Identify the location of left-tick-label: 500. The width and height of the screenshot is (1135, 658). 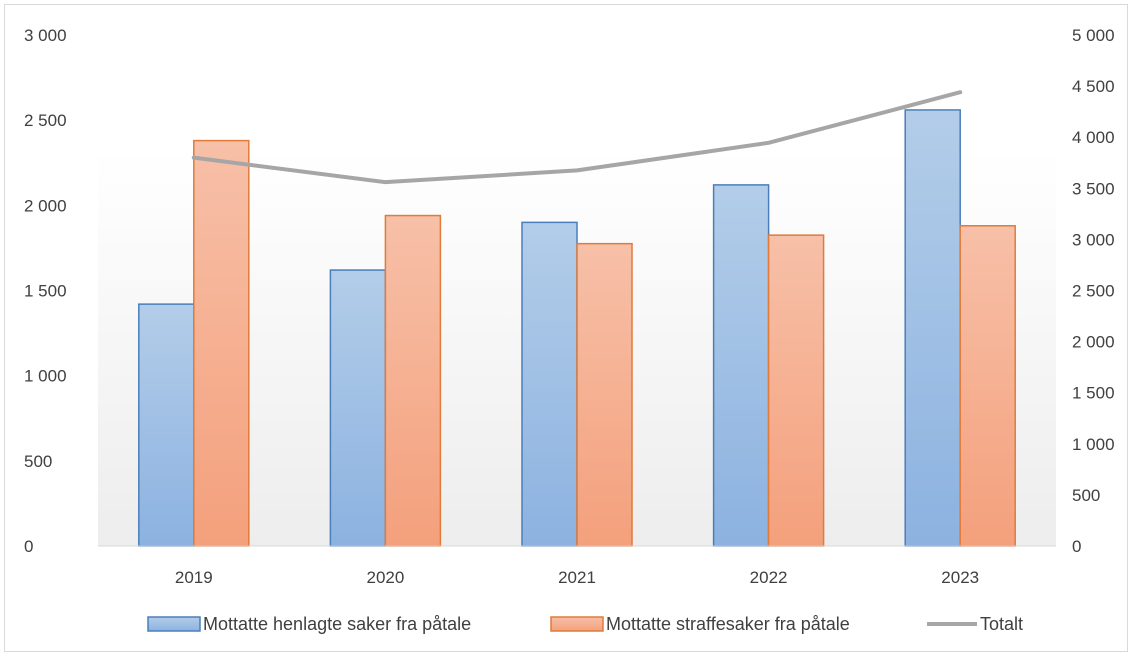
(38, 461).